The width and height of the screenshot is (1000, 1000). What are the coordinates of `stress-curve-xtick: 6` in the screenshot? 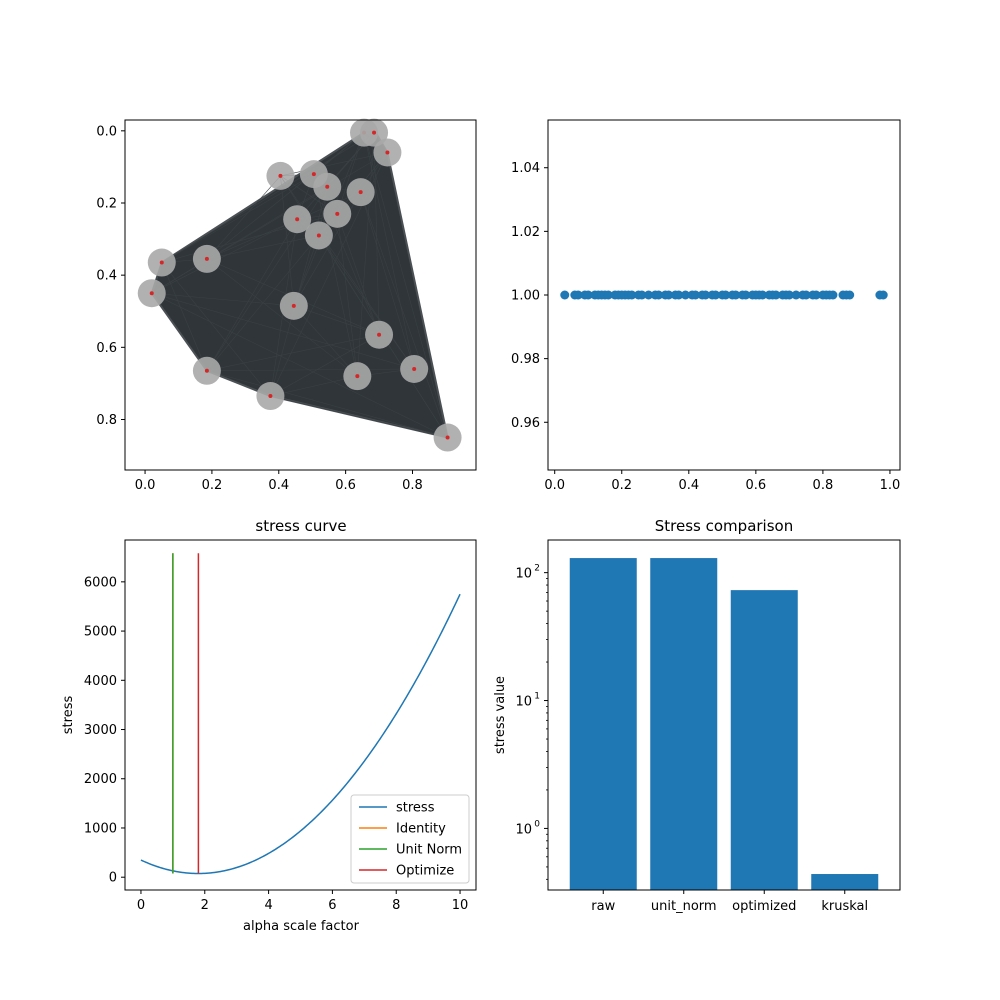 It's located at (332, 901).